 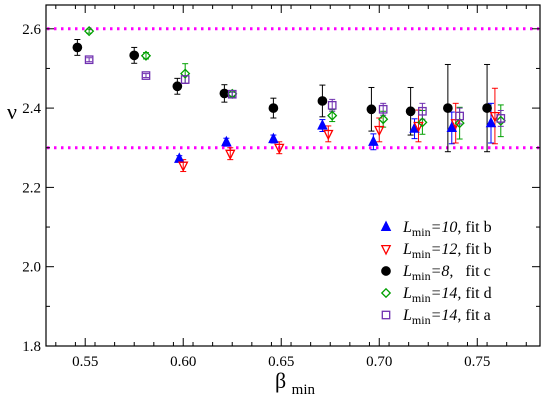 What do you see at coordinates (31, 347) in the screenshot?
I see `y-tick-label: 1.8` at bounding box center [31, 347].